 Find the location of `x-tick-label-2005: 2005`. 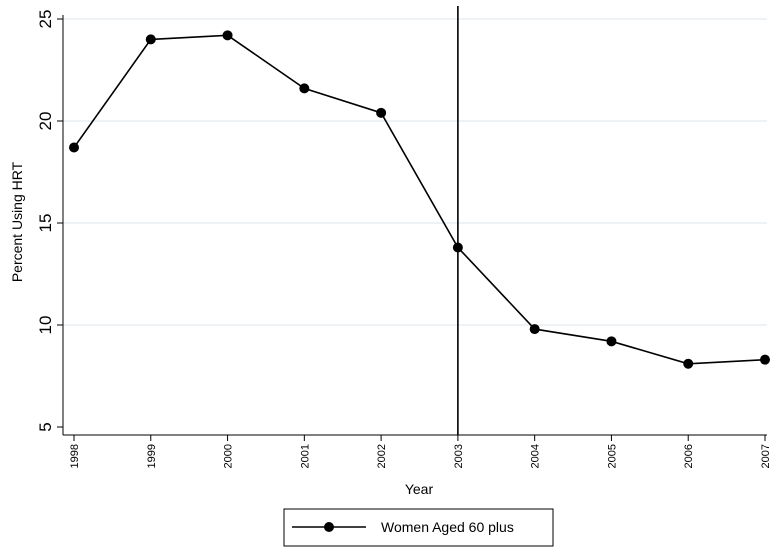

x-tick-label-2005: 2005 is located at coordinates (612, 456).